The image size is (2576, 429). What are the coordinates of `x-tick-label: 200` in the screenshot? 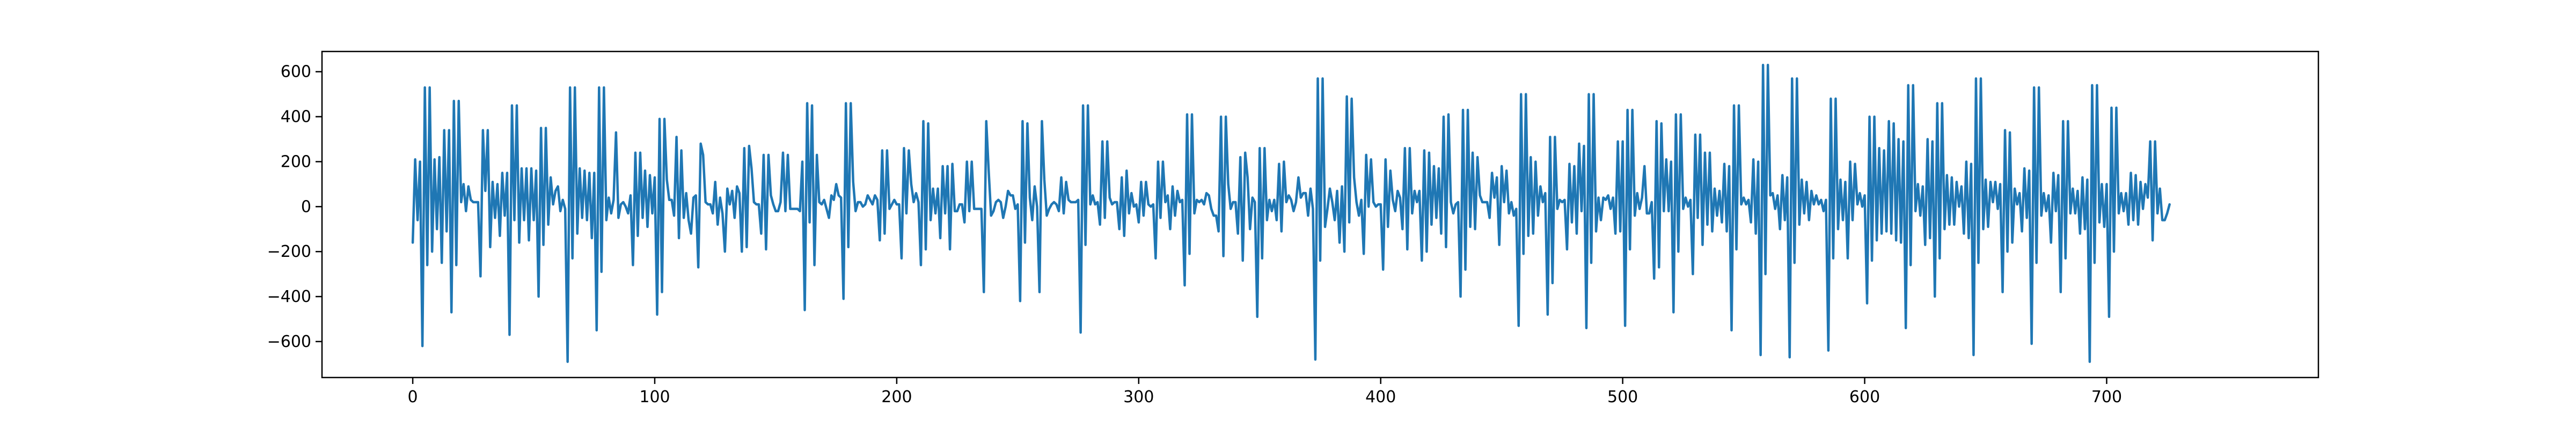 It's located at (896, 397).